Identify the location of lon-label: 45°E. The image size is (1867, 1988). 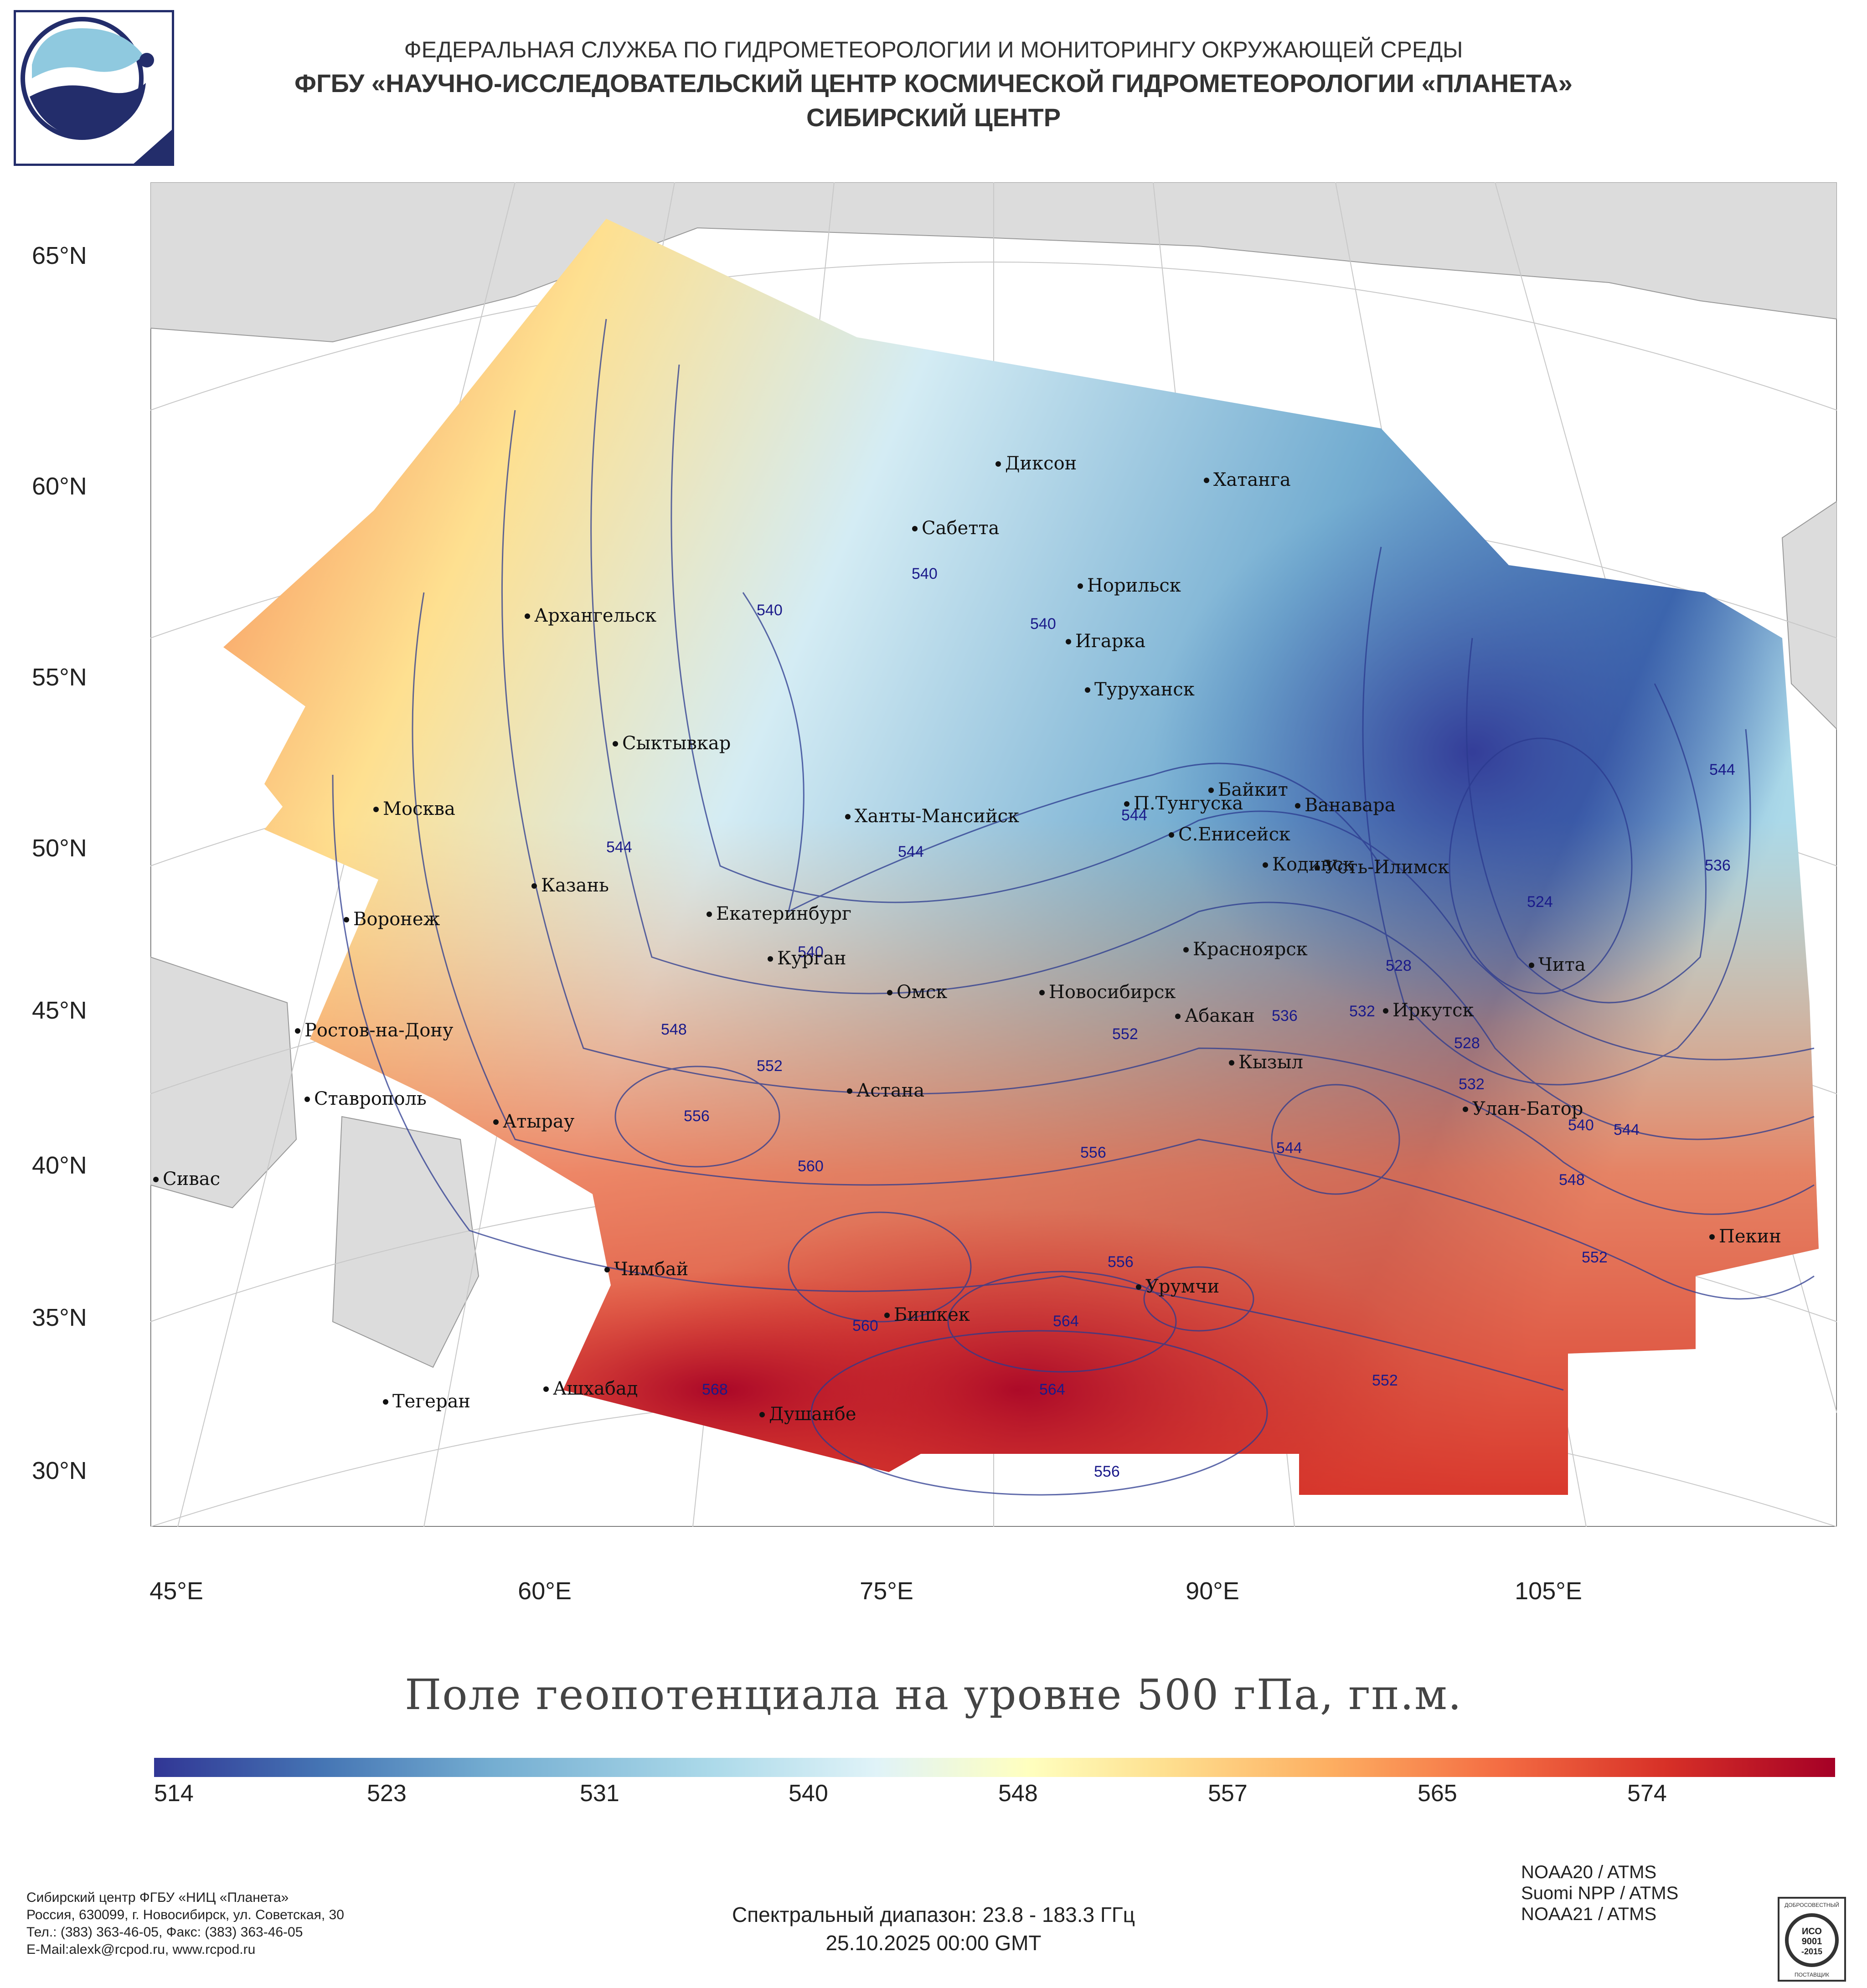
(176, 1591).